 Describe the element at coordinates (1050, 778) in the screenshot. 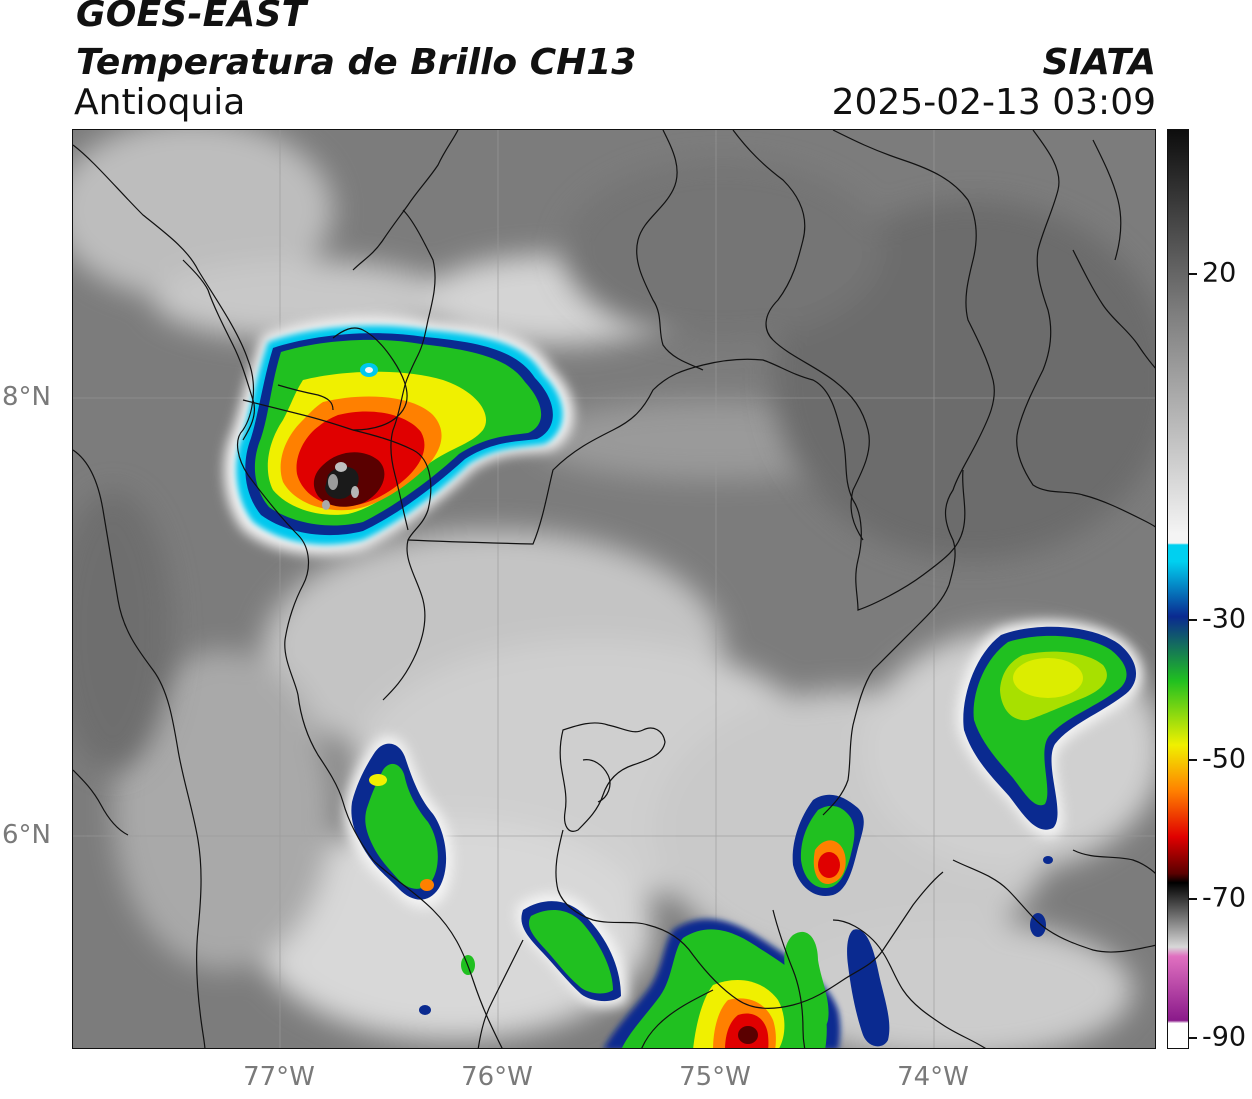

I see `storm-cell-east-large` at that location.